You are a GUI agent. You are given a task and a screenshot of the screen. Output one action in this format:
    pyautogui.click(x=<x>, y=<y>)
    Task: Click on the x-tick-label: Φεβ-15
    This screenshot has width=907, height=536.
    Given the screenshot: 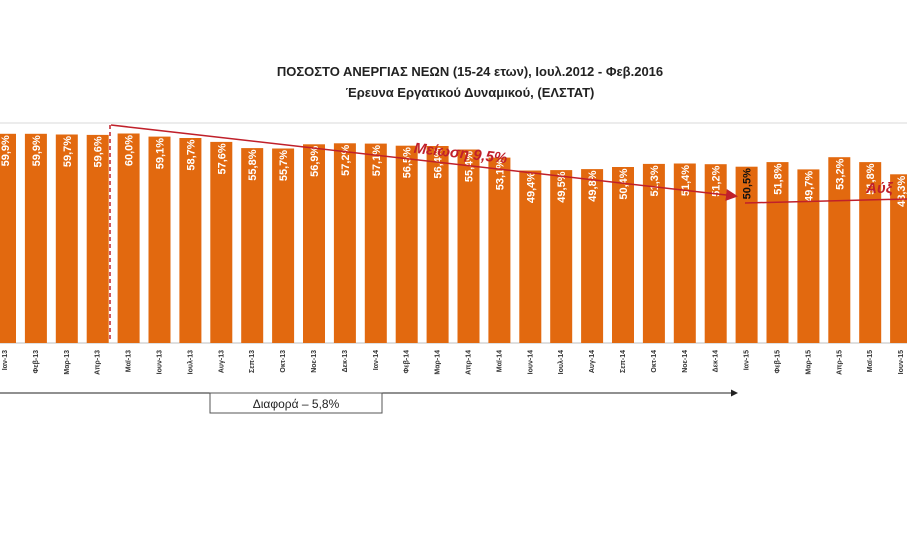 What is the action you would take?
    pyautogui.click(x=778, y=362)
    